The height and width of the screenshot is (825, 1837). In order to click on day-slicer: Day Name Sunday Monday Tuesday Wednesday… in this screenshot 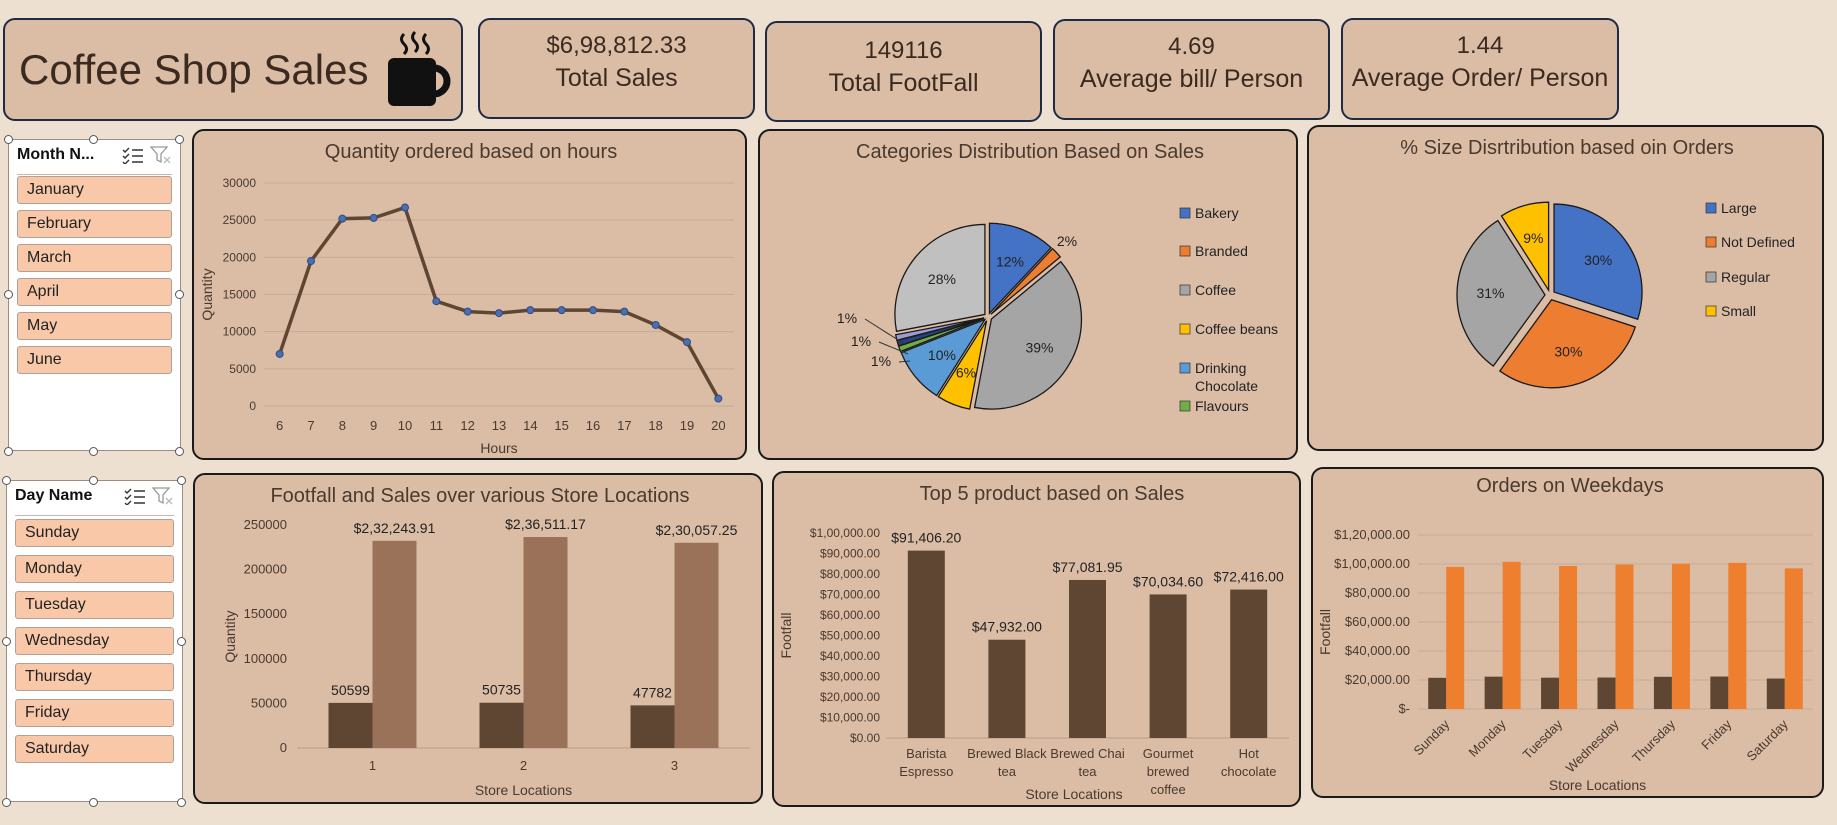, I will do `click(94, 641)`.